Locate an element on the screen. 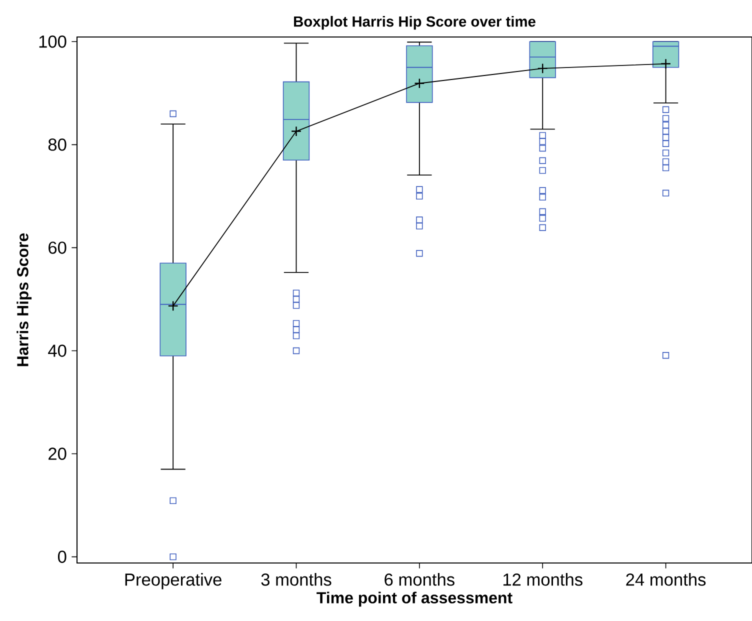 This screenshot has height=621, width=752. y-tick-label: 40 is located at coordinates (57, 350).